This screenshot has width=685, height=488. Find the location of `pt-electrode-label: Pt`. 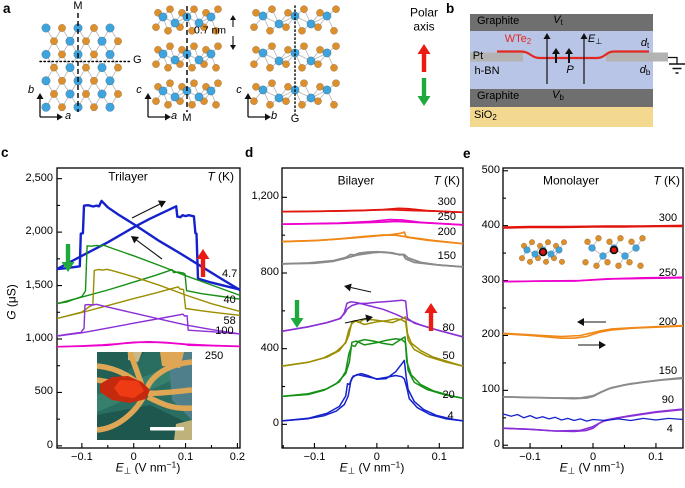

pt-electrode-label: Pt is located at coordinates (478, 56).